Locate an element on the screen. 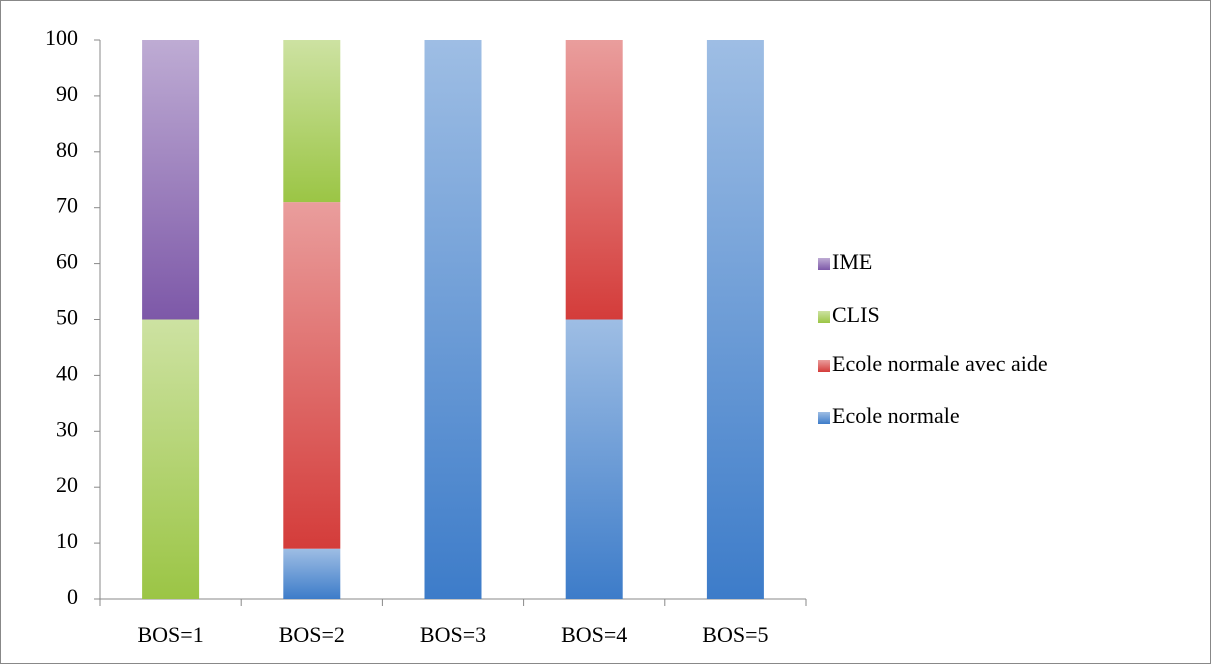  x-tick-label: BOS=2 is located at coordinates (312, 634).